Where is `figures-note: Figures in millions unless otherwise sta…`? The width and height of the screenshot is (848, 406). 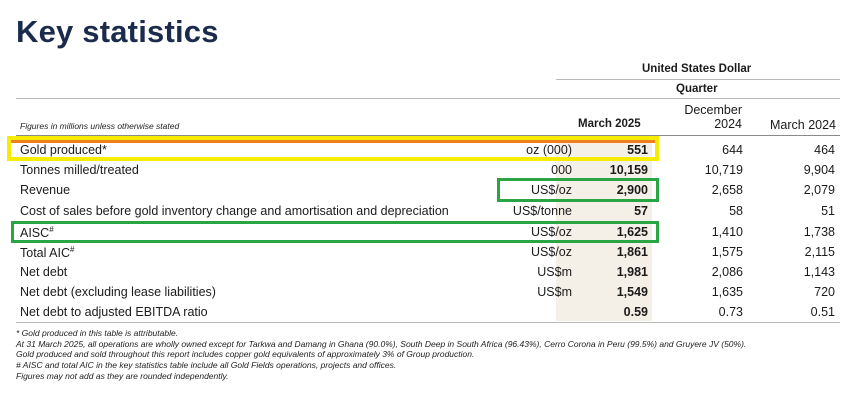
figures-note: Figures in millions unless otherwise sta… is located at coordinates (100, 126).